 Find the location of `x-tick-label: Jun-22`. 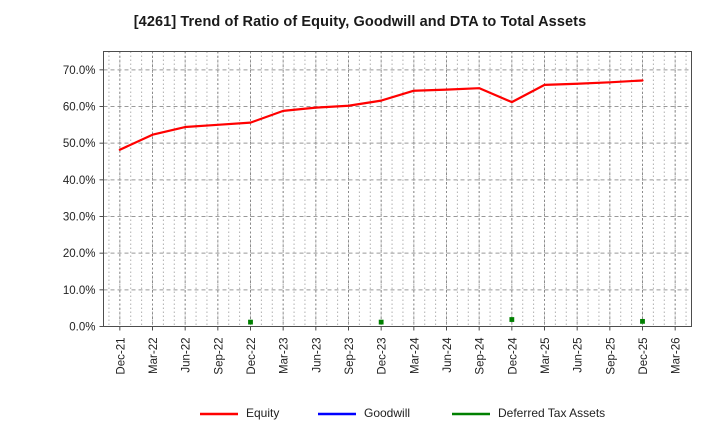

x-tick-label: Jun-22 is located at coordinates (187, 355).